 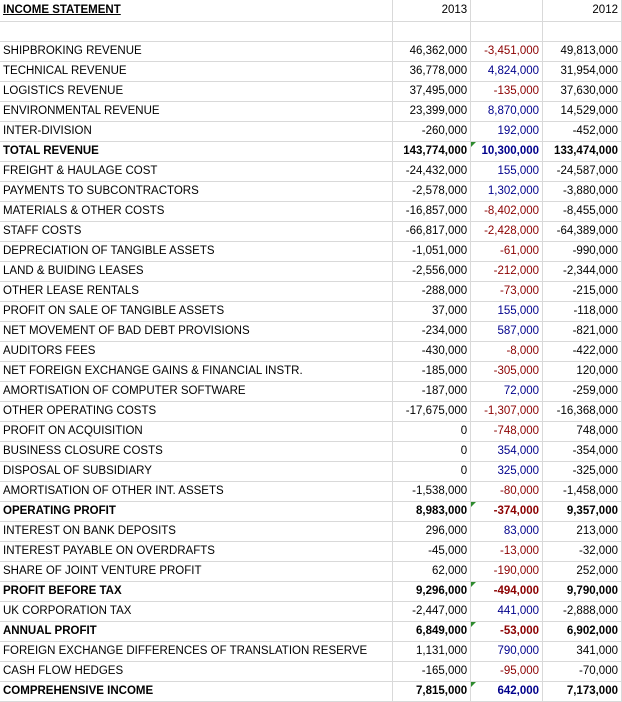 I want to click on value-2012-cell: 37,630,000, so click(x=582, y=91).